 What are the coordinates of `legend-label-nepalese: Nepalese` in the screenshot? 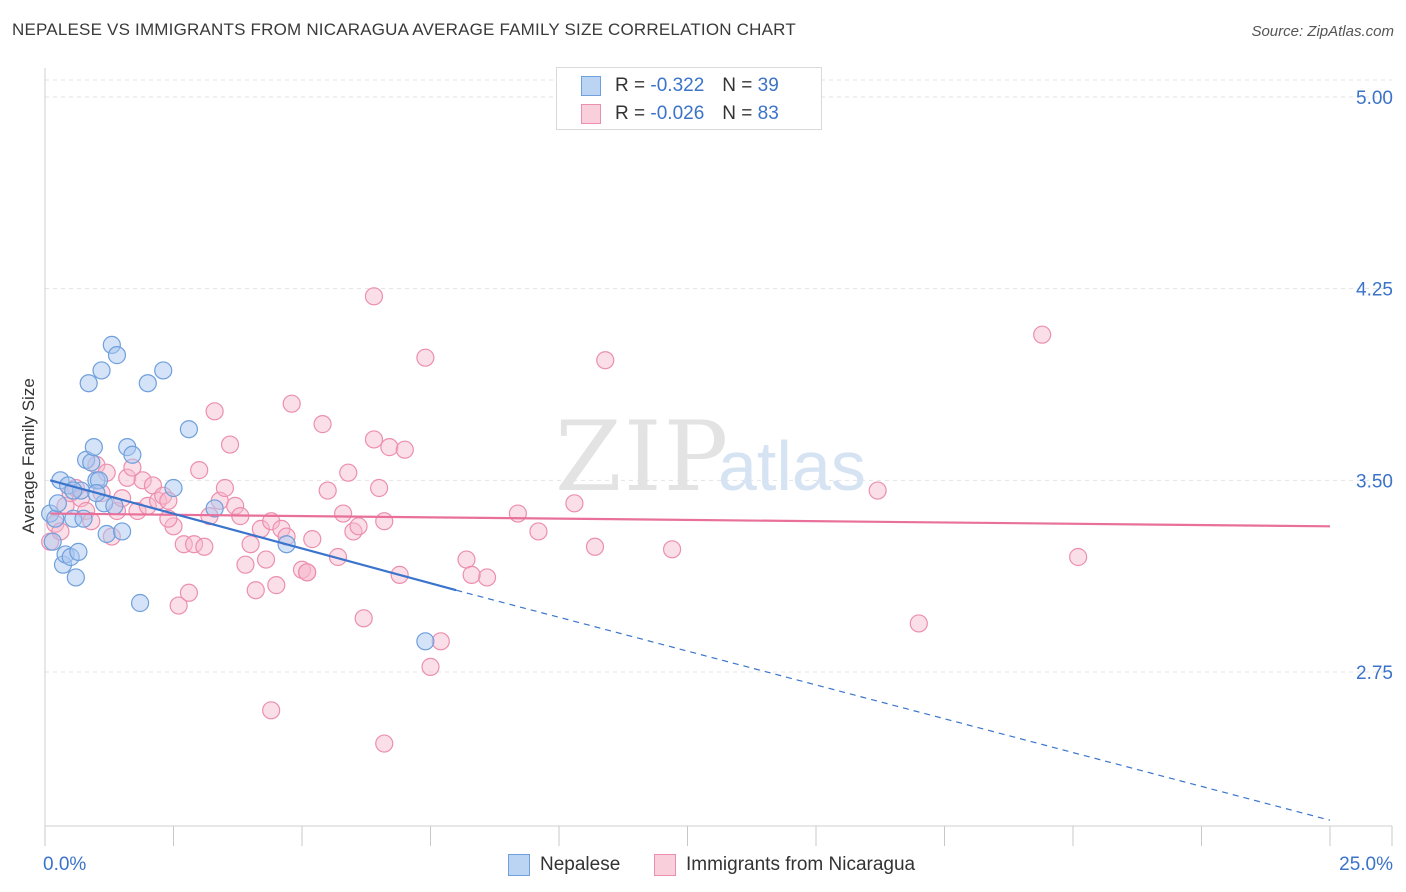 It's located at (580, 864).